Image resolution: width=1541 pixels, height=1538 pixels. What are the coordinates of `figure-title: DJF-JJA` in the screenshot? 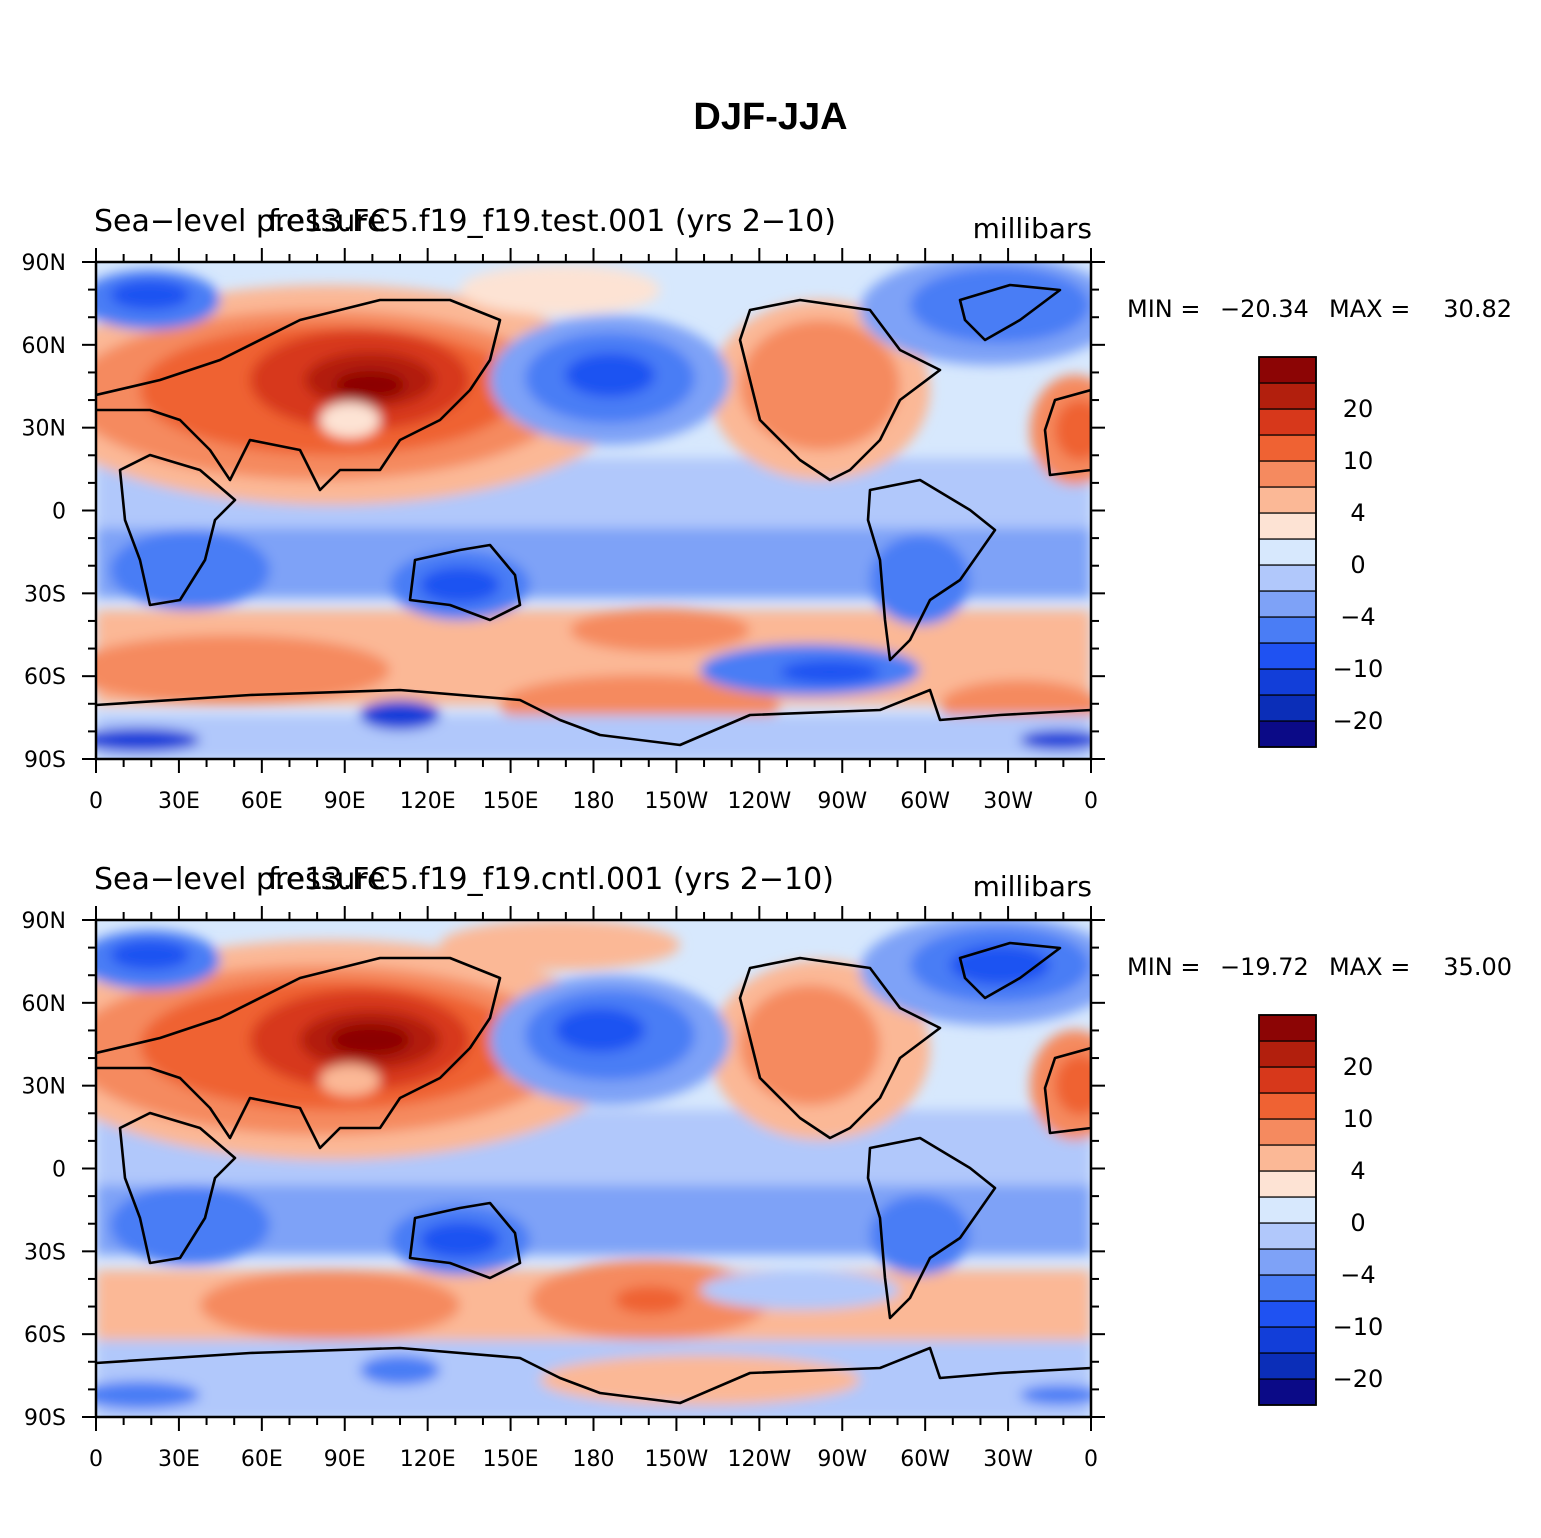 It's located at (770, 117).